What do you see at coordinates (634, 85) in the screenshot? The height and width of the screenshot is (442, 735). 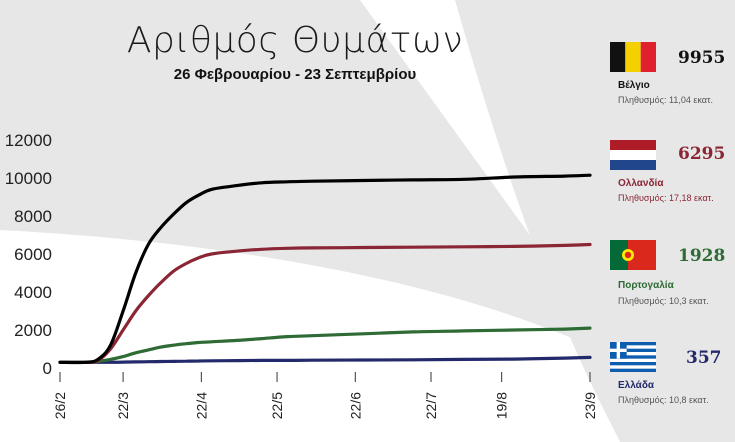 I see `country-name-belgium: Βέλγιο` at bounding box center [634, 85].